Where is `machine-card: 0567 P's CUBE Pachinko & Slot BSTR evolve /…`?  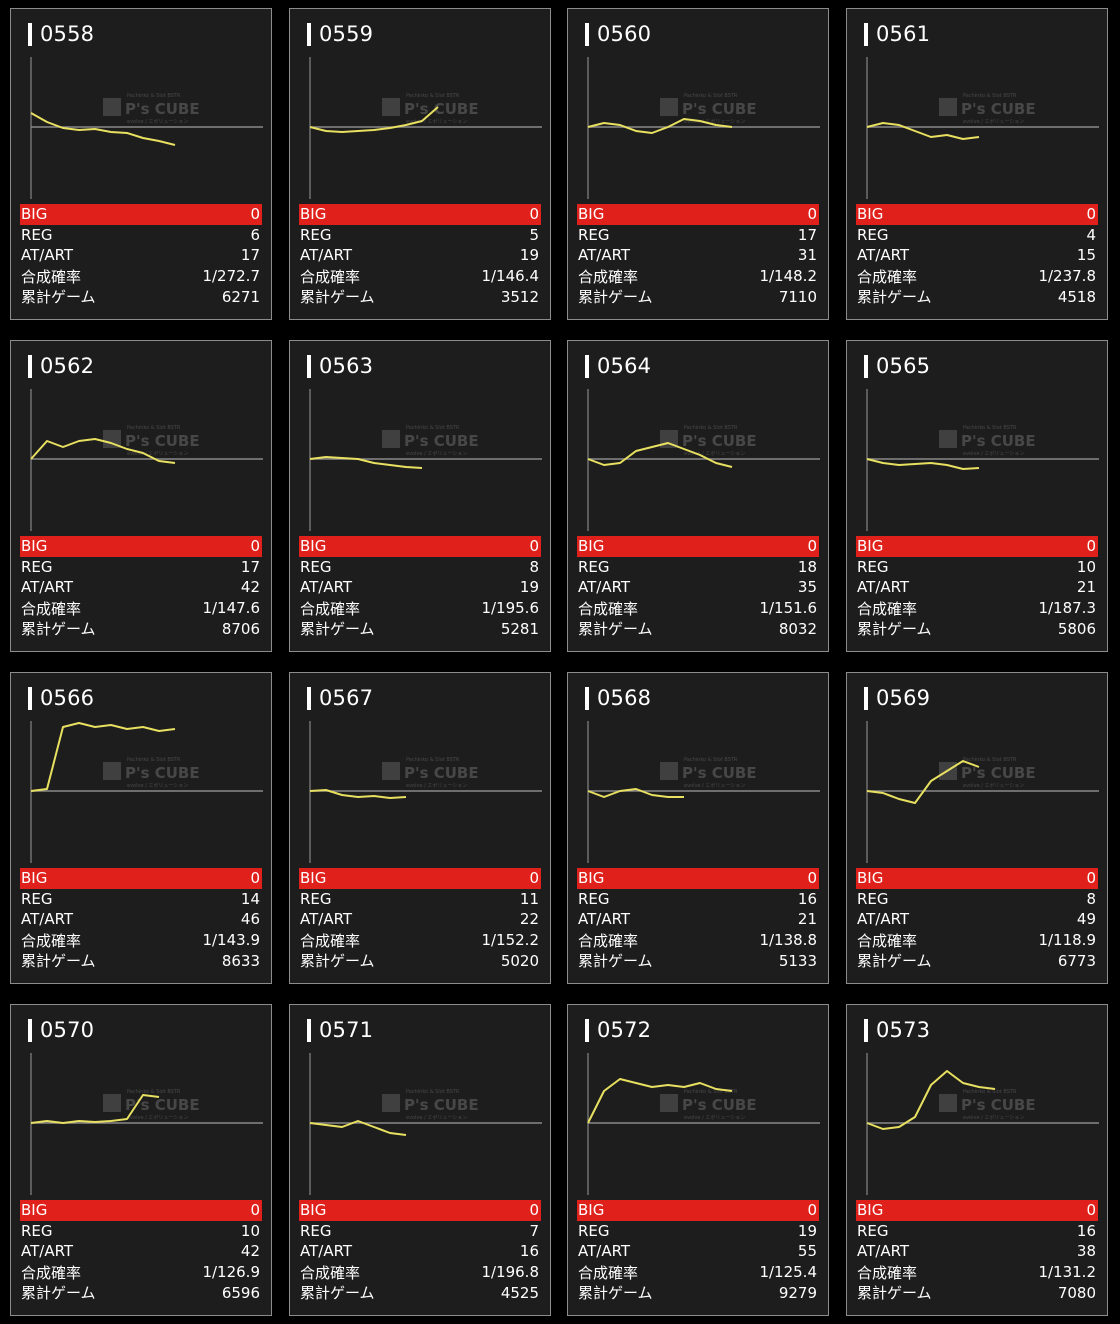 machine-card: 0567 P's CUBE Pachinko & Slot BSTR evolve /… is located at coordinates (420, 828).